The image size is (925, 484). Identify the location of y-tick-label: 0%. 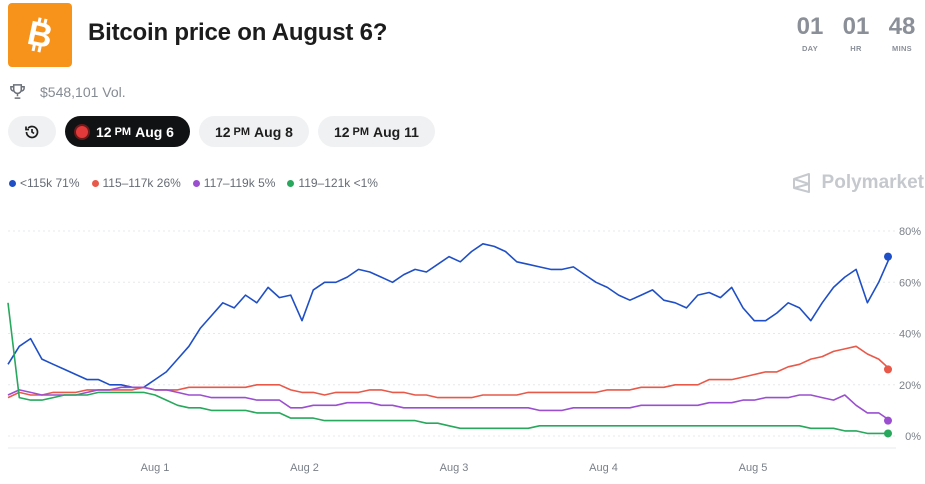
(913, 437).